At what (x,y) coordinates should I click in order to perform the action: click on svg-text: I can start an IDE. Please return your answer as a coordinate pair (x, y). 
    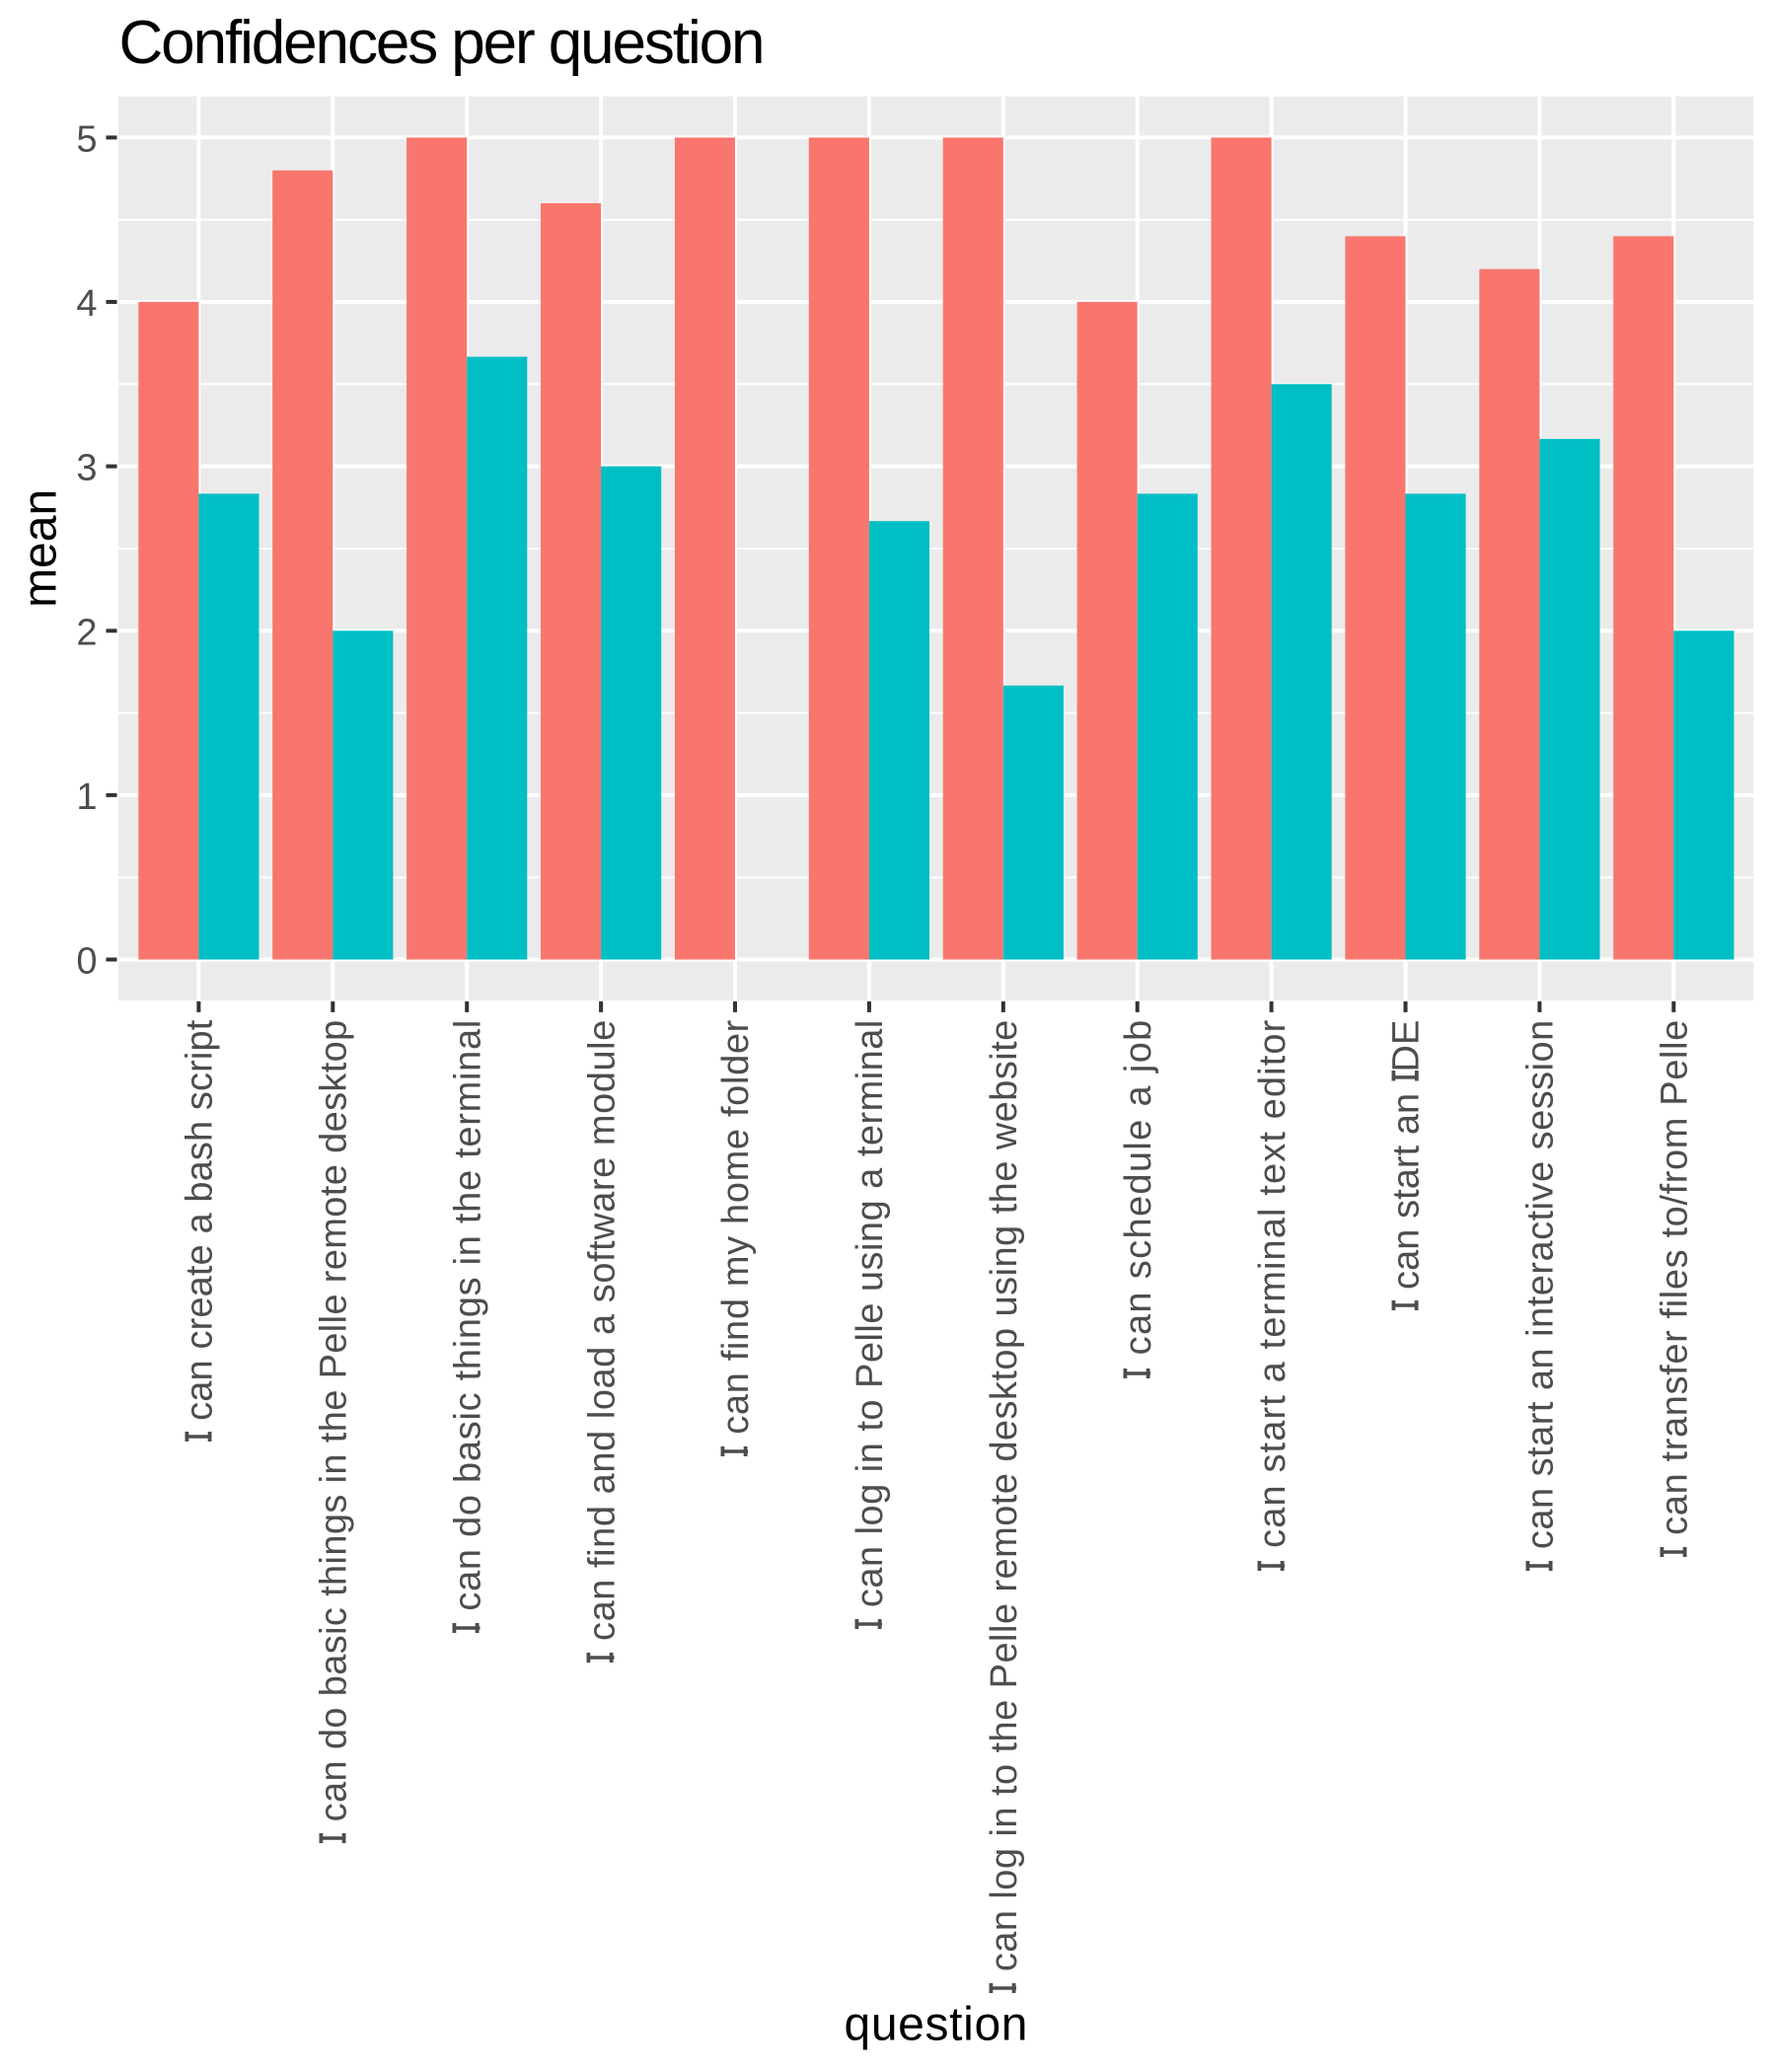
    Looking at the image, I should click on (1407, 1165).